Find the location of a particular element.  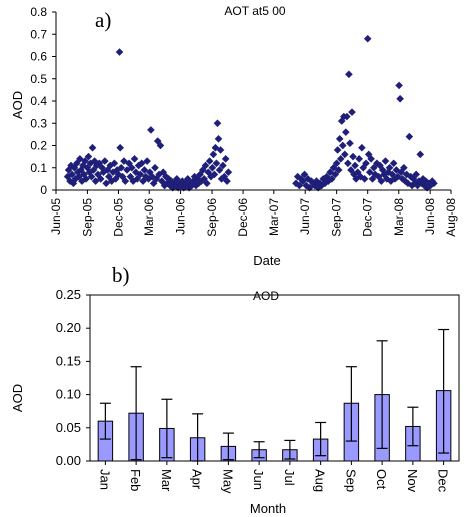

panel-b-x-tick-label: Oct is located at coordinates (381, 479).